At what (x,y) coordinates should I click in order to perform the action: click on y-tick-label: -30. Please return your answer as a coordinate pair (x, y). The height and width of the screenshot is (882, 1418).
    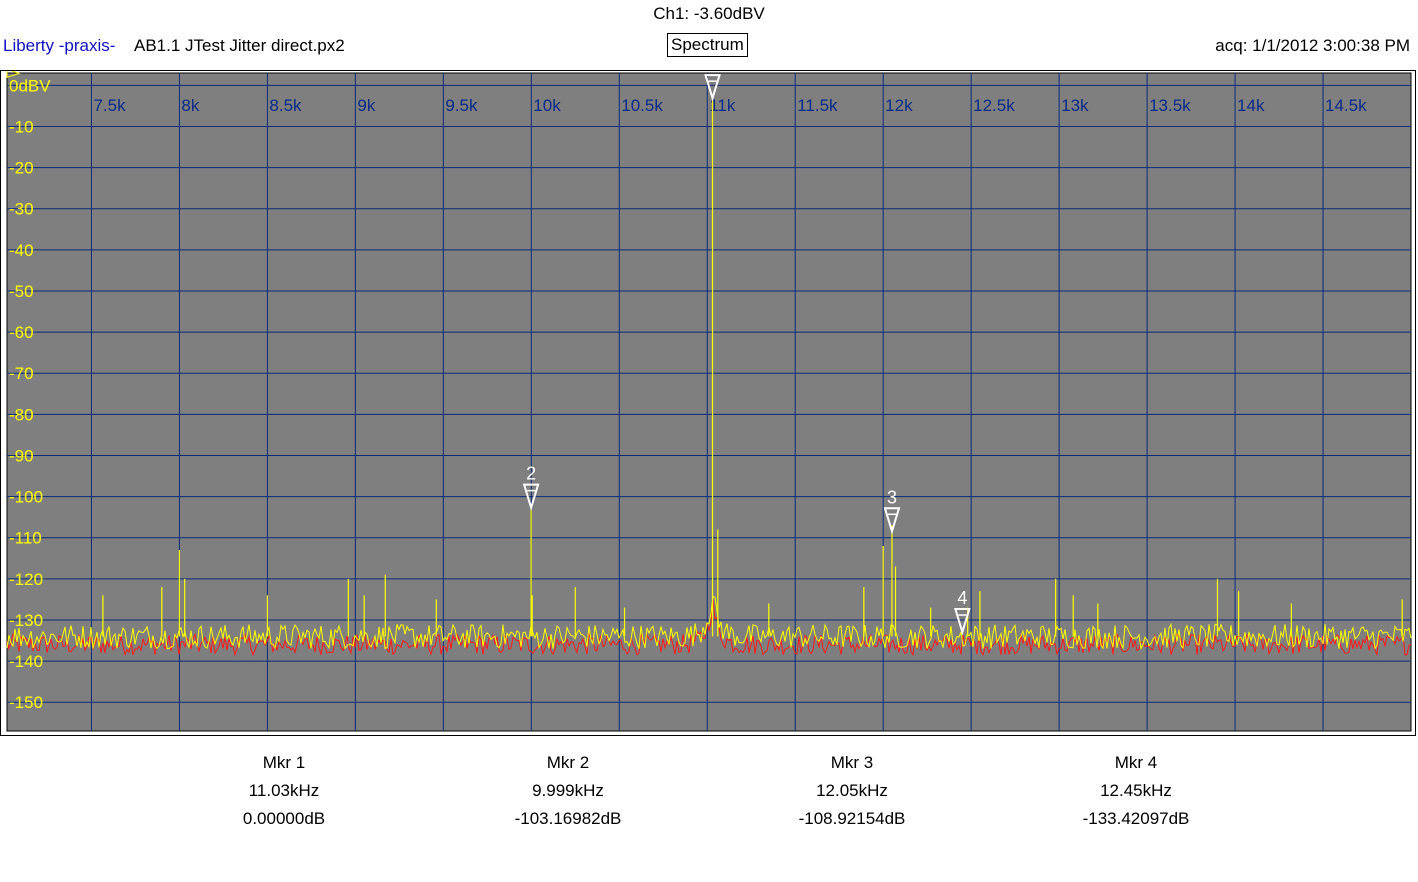
    Looking at the image, I should click on (21, 209).